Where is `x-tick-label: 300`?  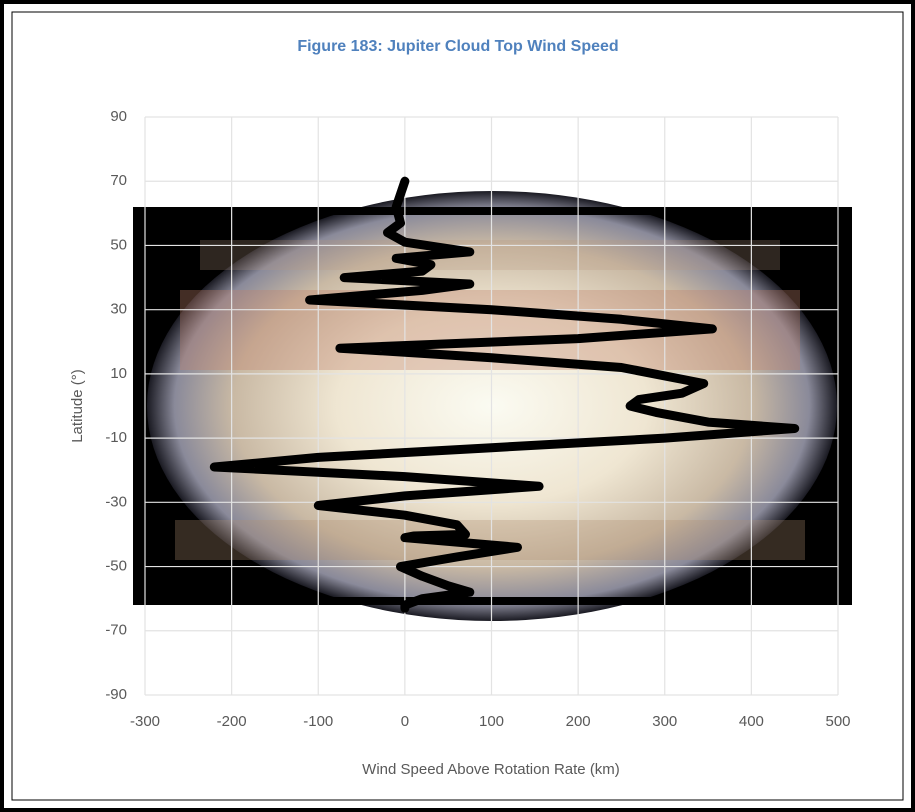 x-tick-label: 300 is located at coordinates (664, 721).